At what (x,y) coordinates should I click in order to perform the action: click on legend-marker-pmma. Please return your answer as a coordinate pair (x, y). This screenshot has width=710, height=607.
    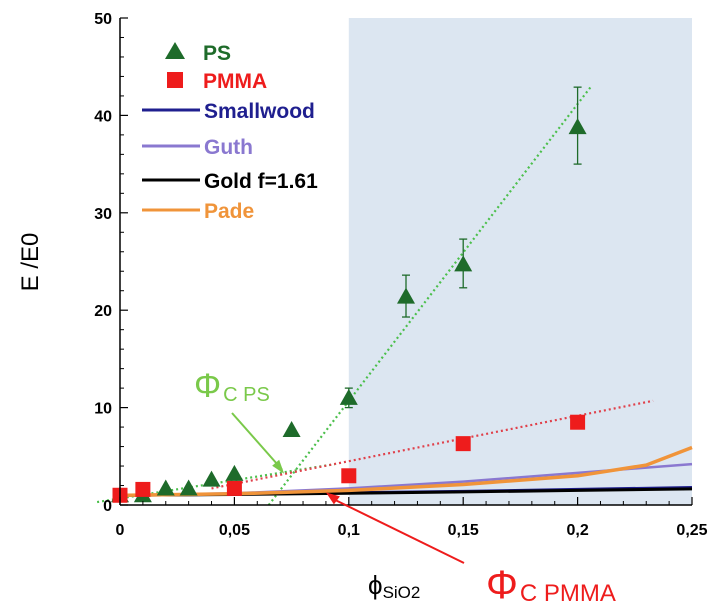
    Looking at the image, I should click on (175, 80).